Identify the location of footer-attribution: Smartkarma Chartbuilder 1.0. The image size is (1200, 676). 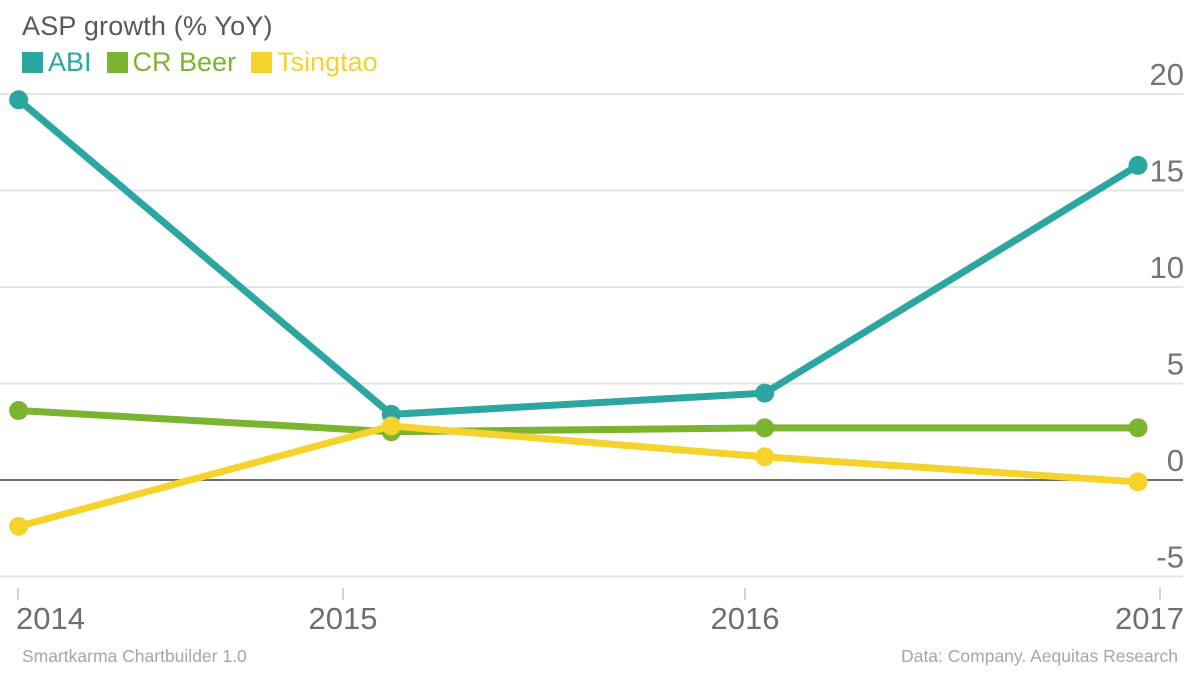
(134, 656).